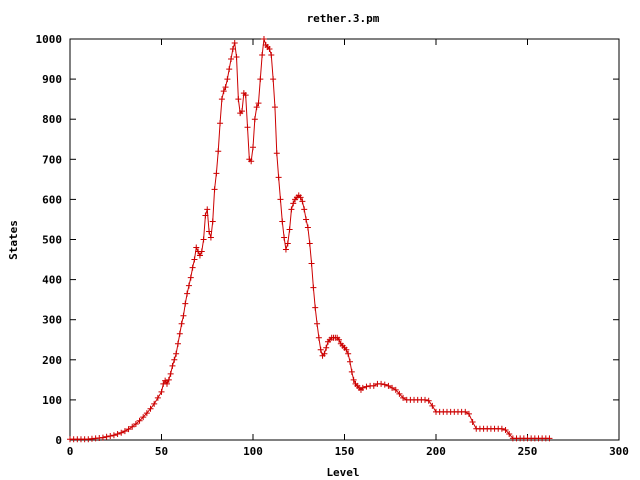 The width and height of the screenshot is (640, 480). Describe the element at coordinates (13, 240) in the screenshot. I see `y-axis-label: States` at that location.